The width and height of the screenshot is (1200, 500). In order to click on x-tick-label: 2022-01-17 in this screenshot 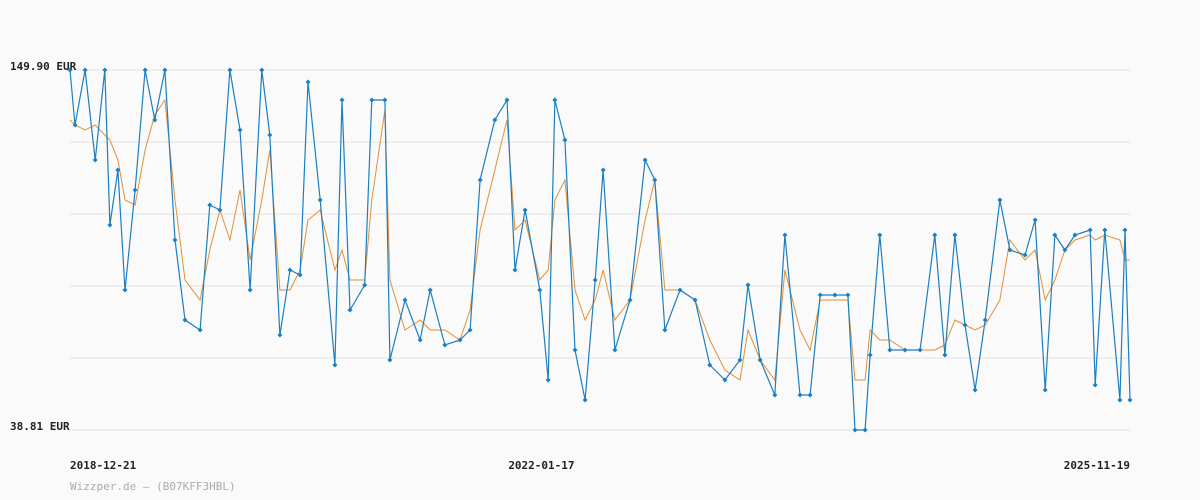, I will do `click(541, 465)`.